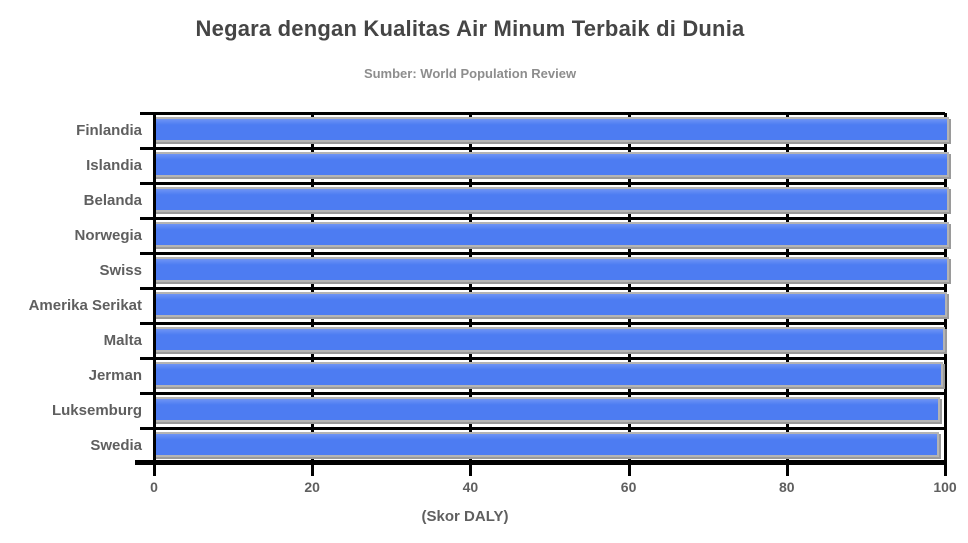 This screenshot has height=543, width=968. I want to click on chart-subtitle: Sumber: World Population Review, so click(470, 73).